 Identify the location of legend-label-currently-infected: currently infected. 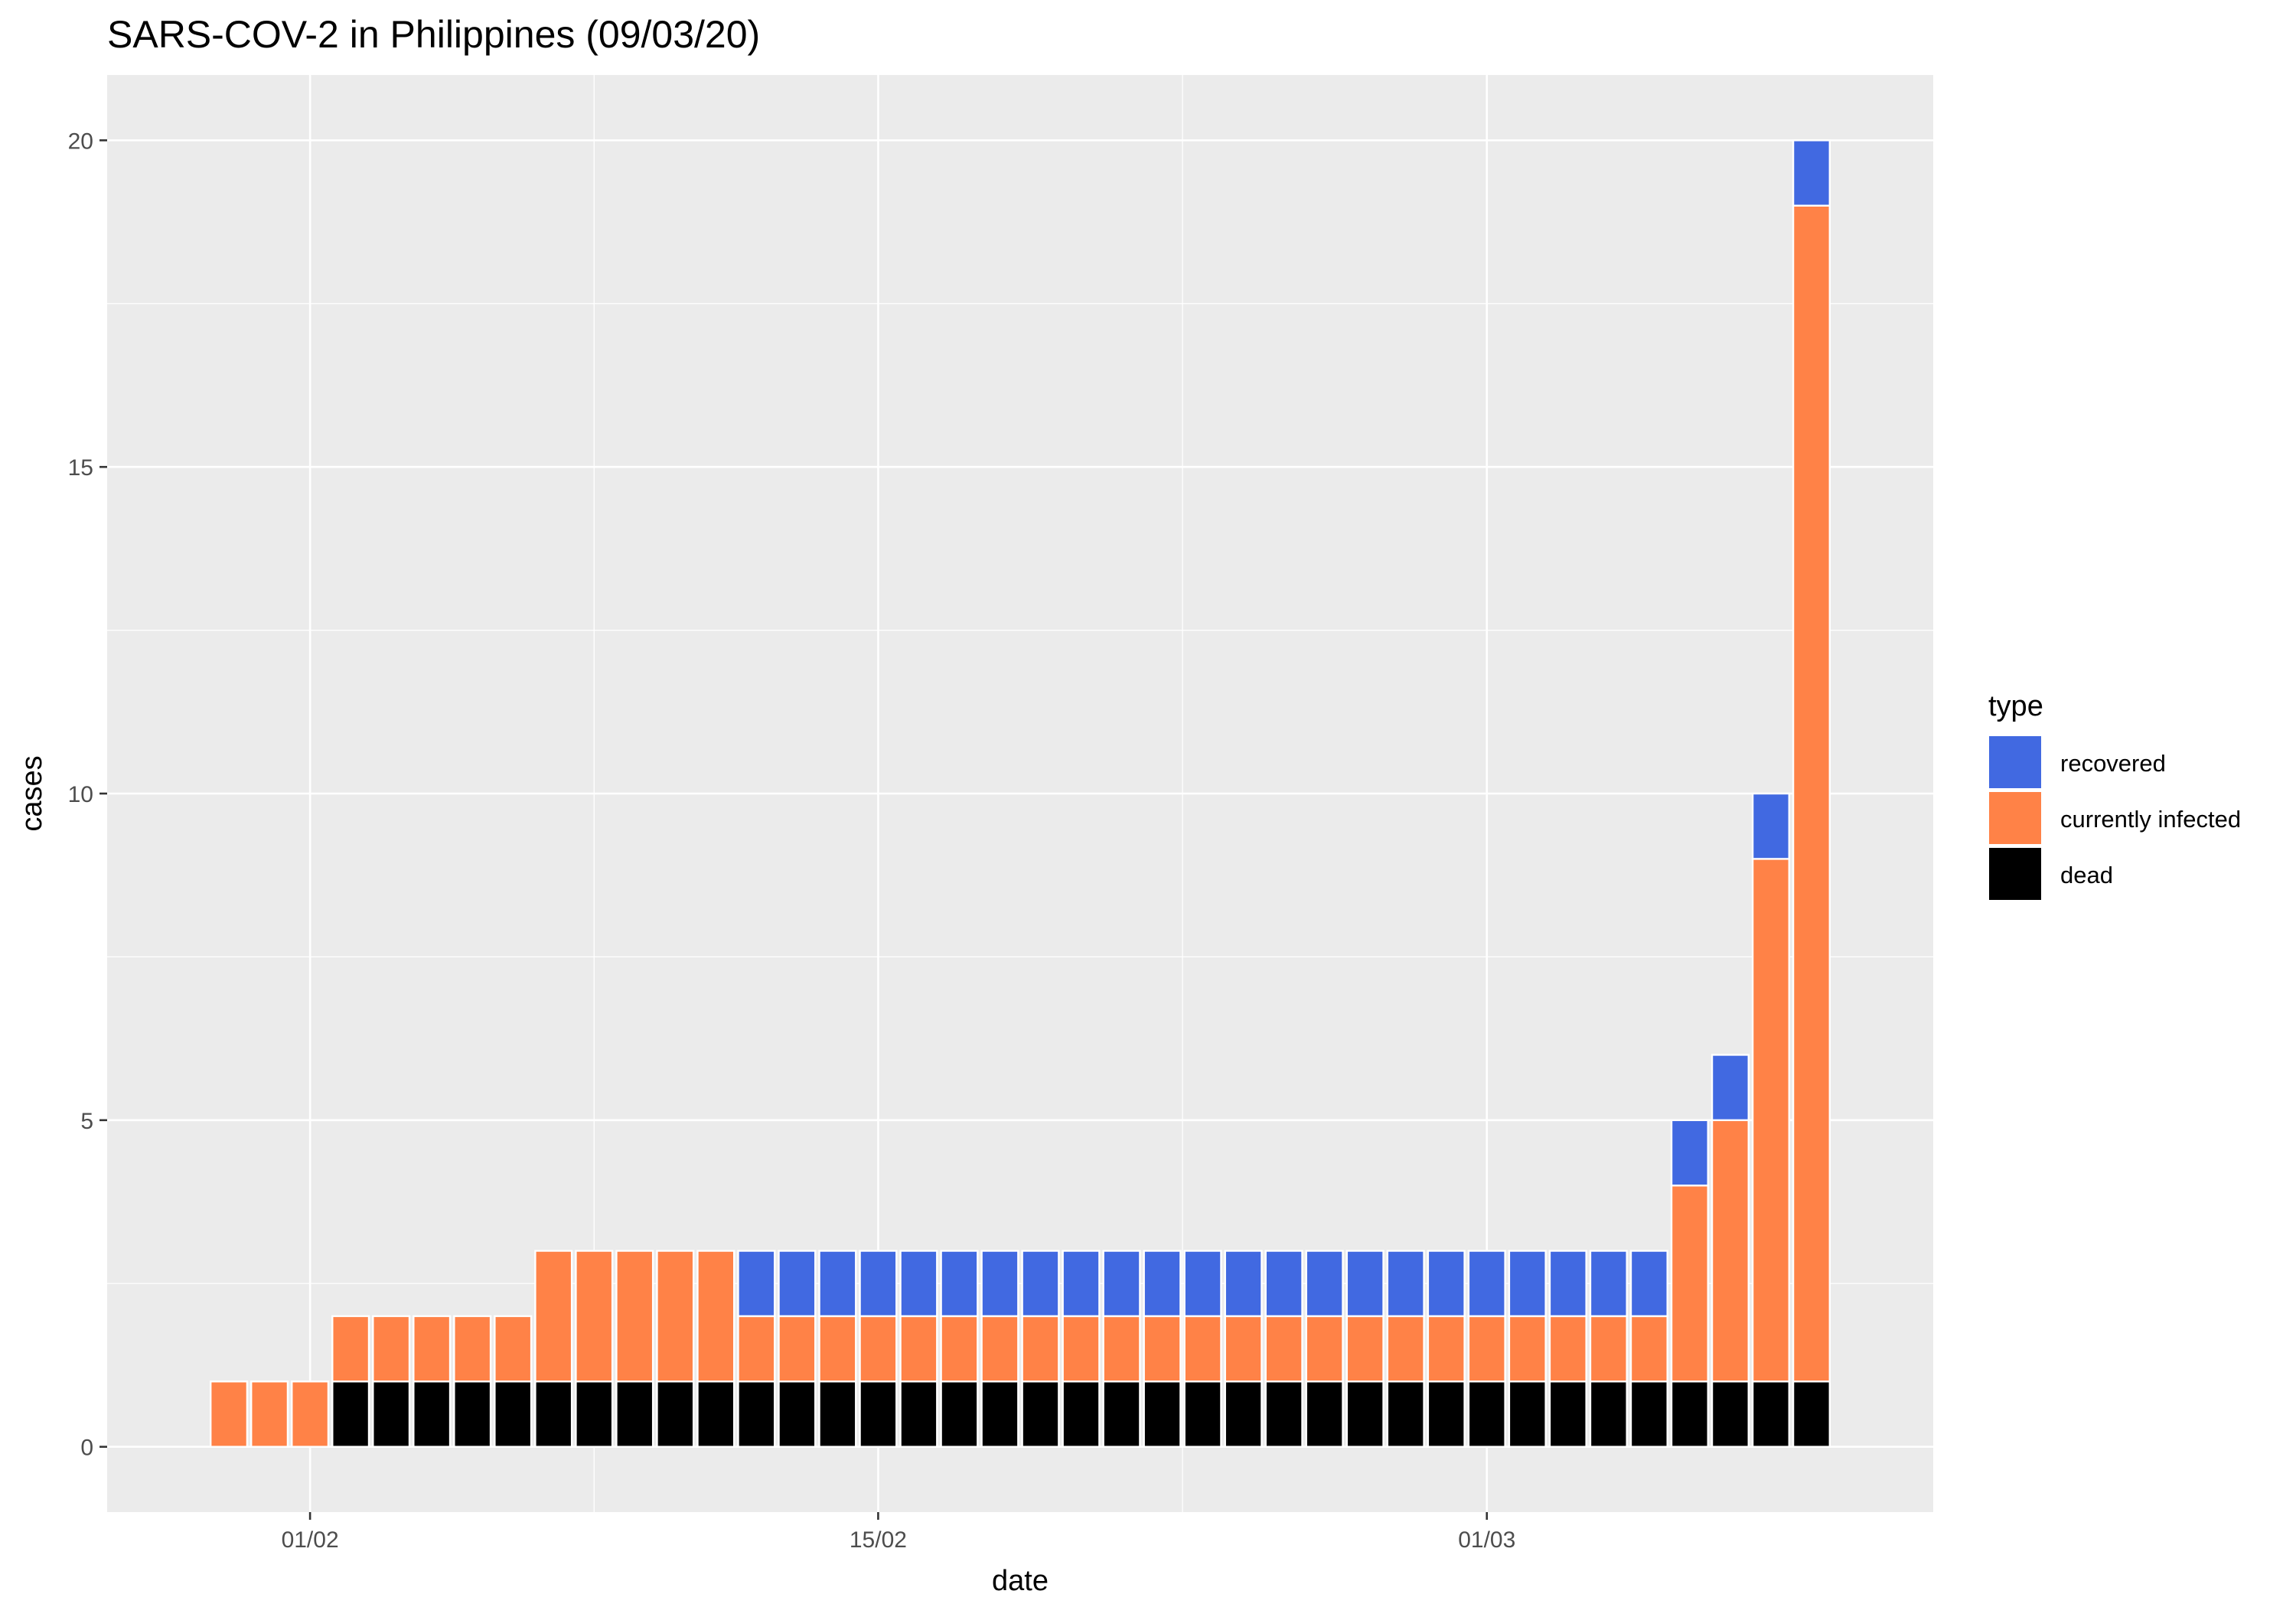
(2150, 819).